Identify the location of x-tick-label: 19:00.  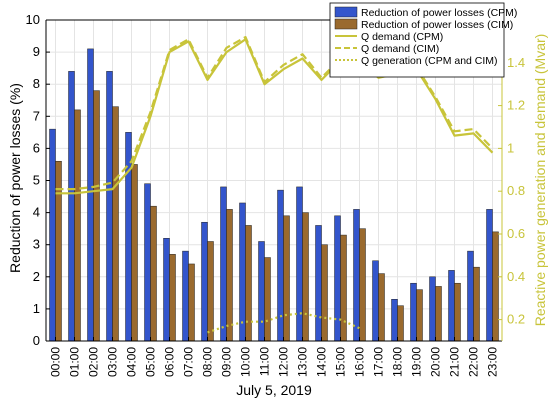
(417, 362).